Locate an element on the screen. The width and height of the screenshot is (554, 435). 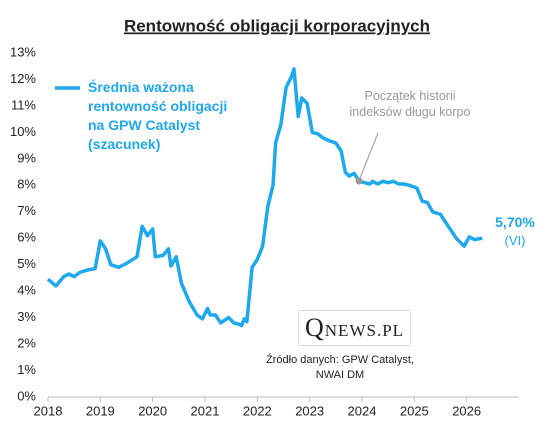
y-tick-label: 0% is located at coordinates (26, 395).